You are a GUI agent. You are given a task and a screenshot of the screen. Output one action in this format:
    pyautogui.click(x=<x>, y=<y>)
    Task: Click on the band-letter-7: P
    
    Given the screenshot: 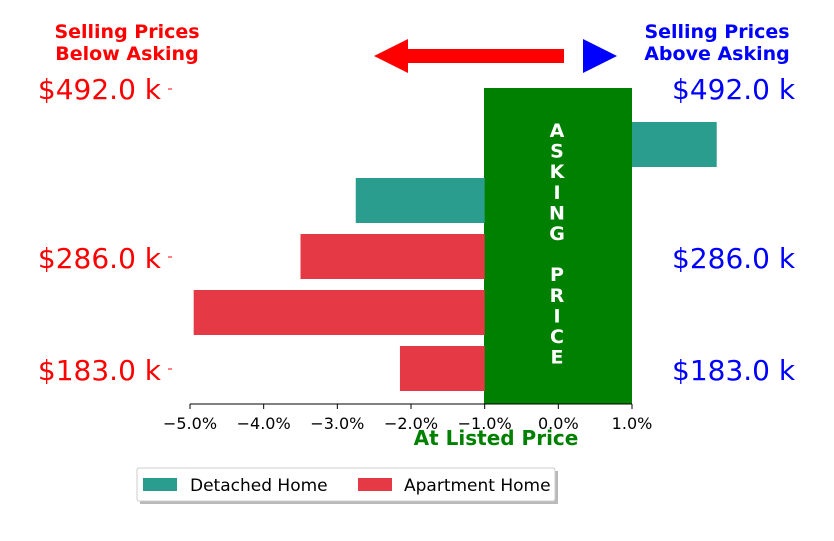 What is the action you would take?
    pyautogui.click(x=557, y=275)
    